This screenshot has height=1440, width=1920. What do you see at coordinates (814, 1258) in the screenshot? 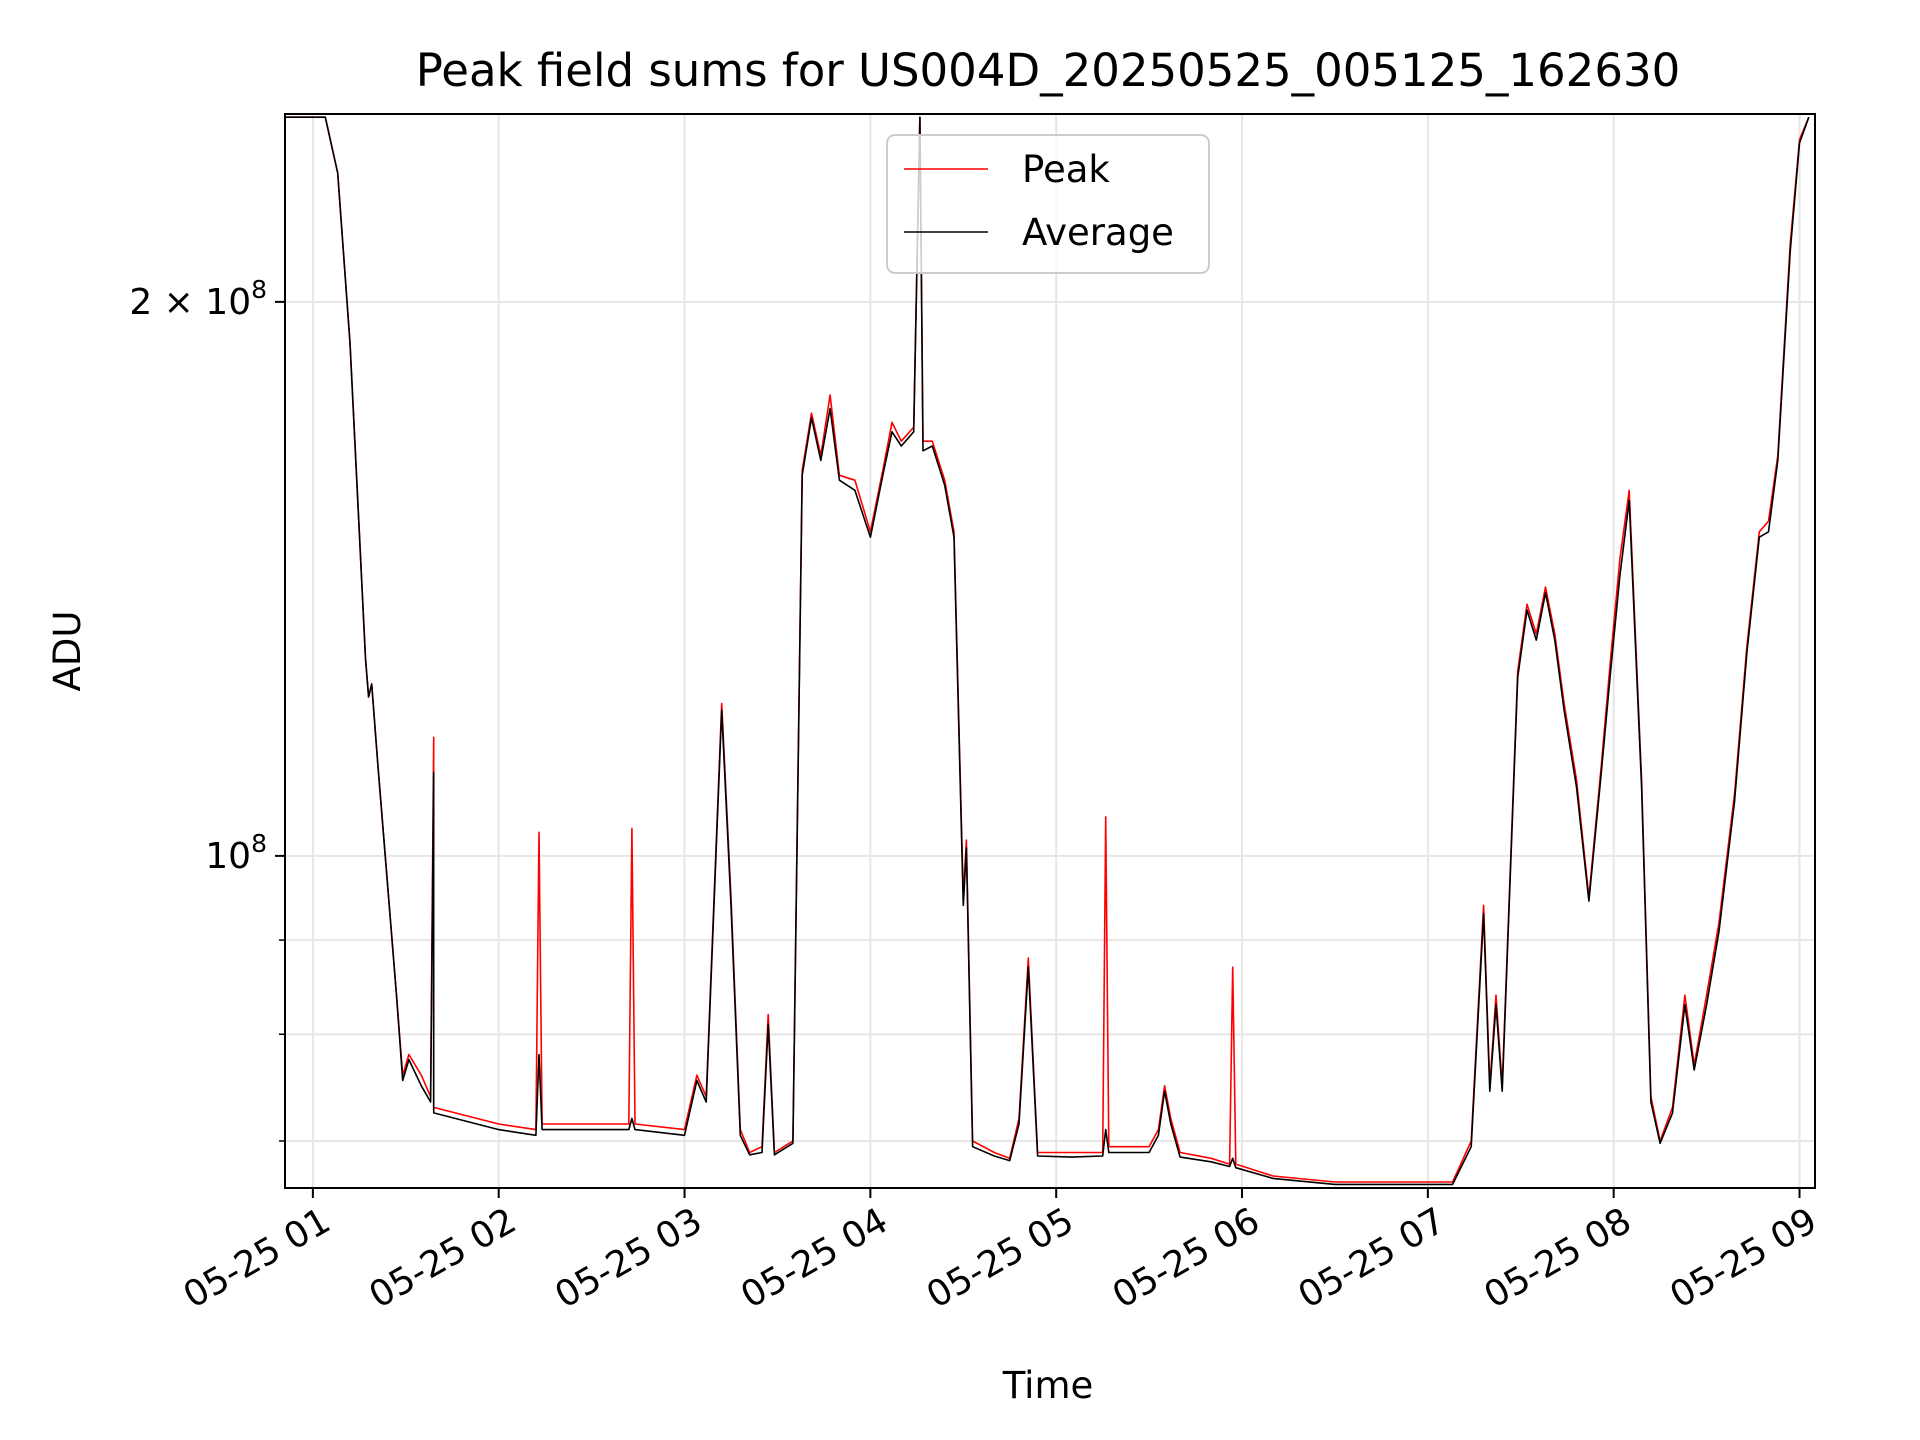
I see `x-tick-label: 05-25 04` at bounding box center [814, 1258].